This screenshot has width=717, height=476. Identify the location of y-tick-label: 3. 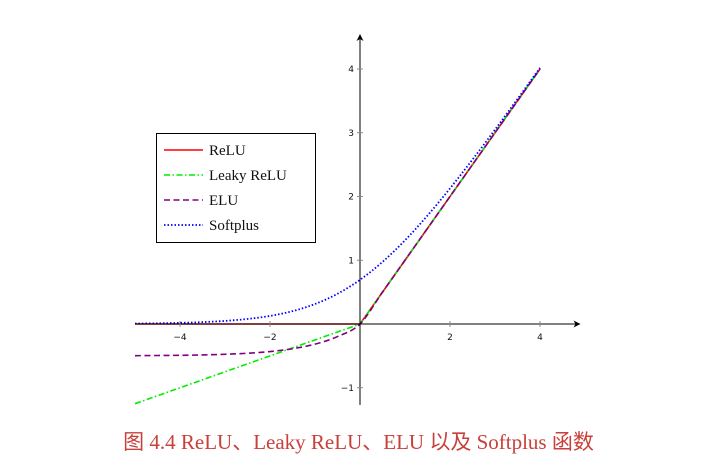
(351, 134).